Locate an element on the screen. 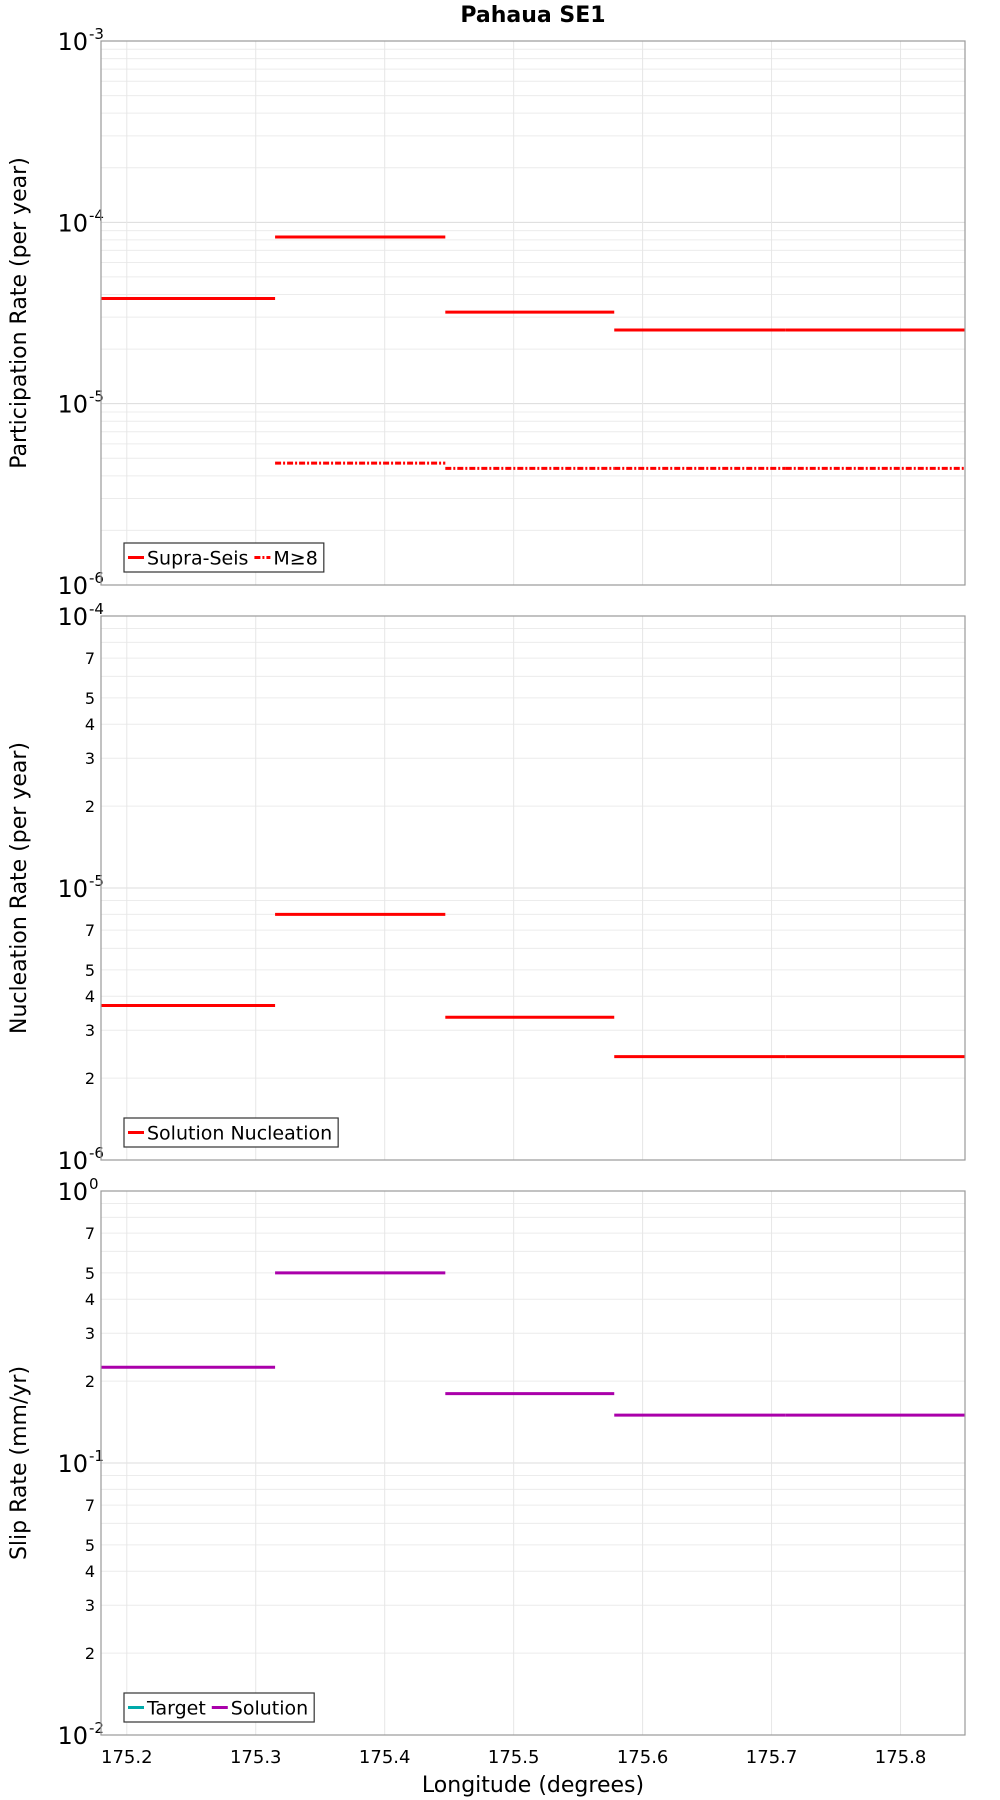  y-tick-label: 10 -2 is located at coordinates (80, 1734).